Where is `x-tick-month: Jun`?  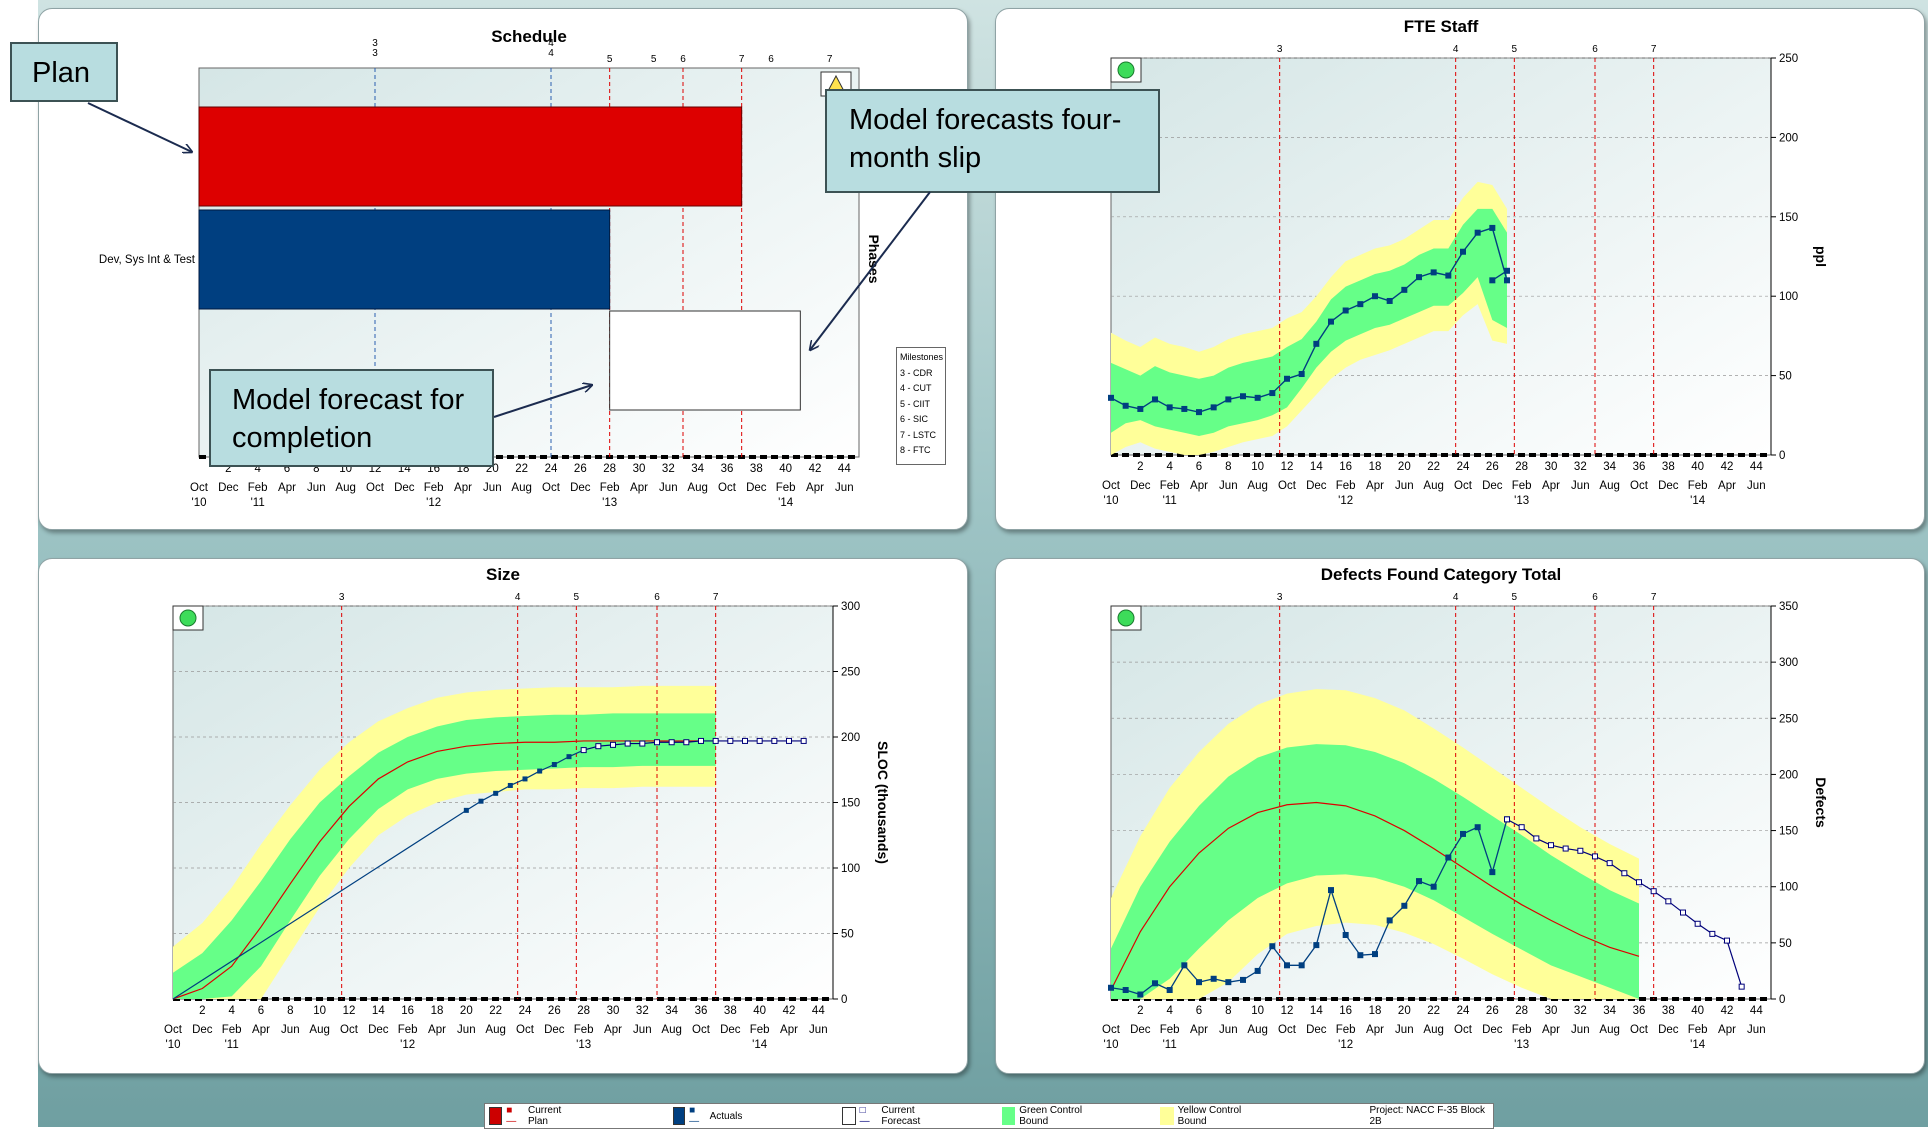
x-tick-month: Jun is located at coordinates (1228, 1030).